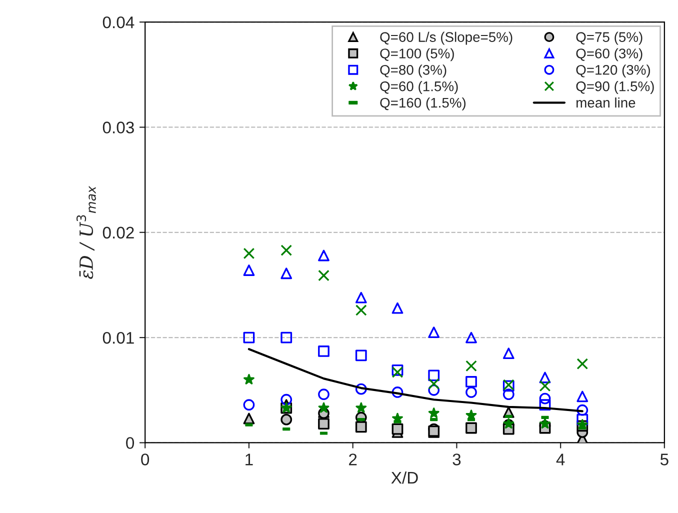  What do you see at coordinates (249, 460) in the screenshot?
I see `x-tick-label: 1` at bounding box center [249, 460].